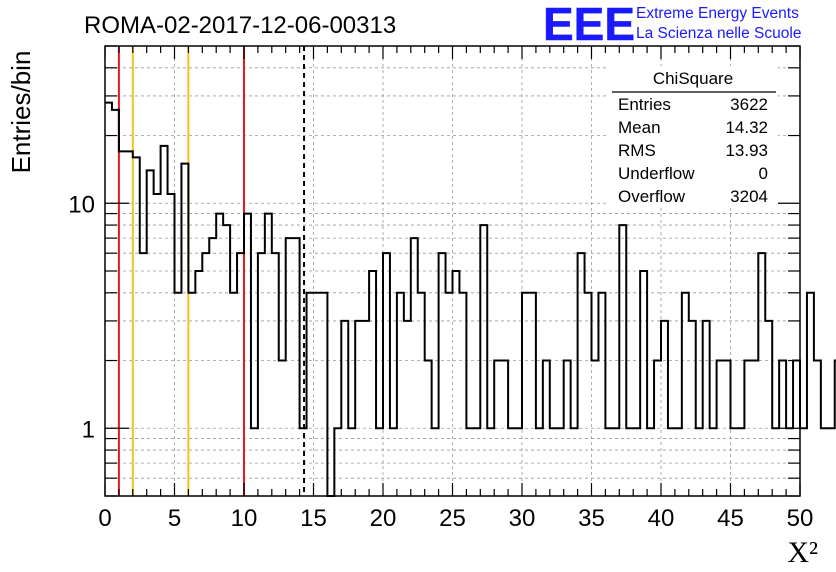  What do you see at coordinates (730, 518) in the screenshot?
I see `x-tick-label: 45` at bounding box center [730, 518].